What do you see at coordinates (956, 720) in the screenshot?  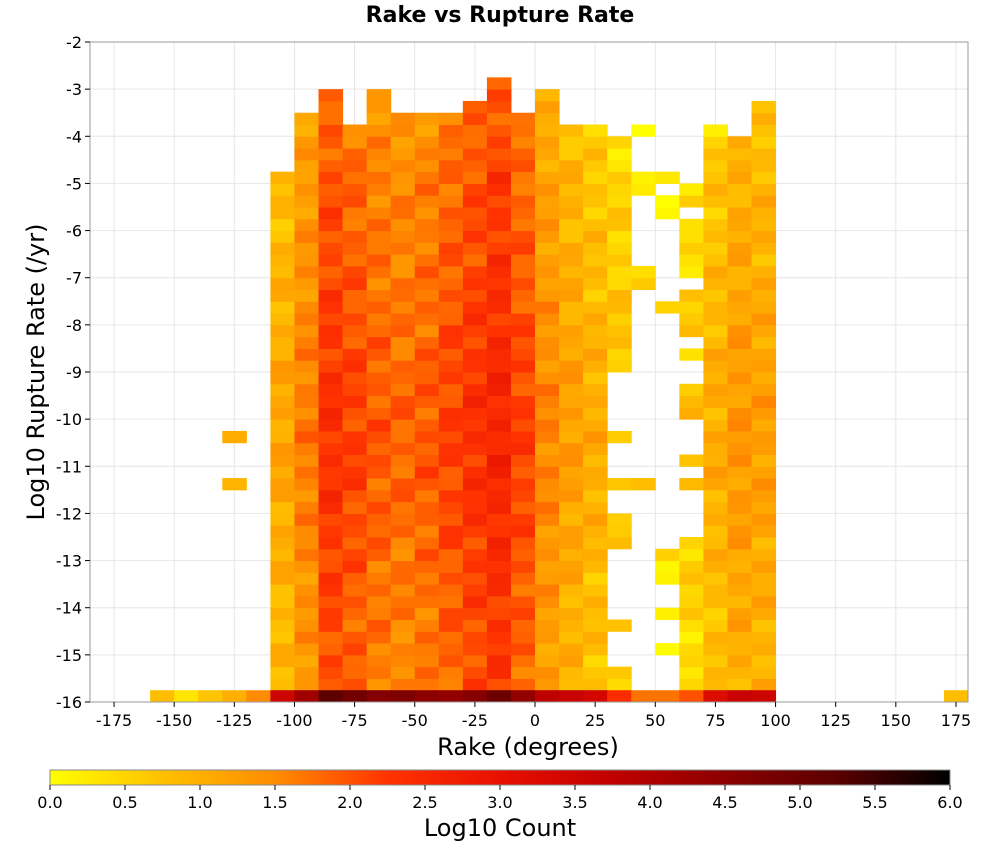 I see `x-tick-label: 175` at bounding box center [956, 720].